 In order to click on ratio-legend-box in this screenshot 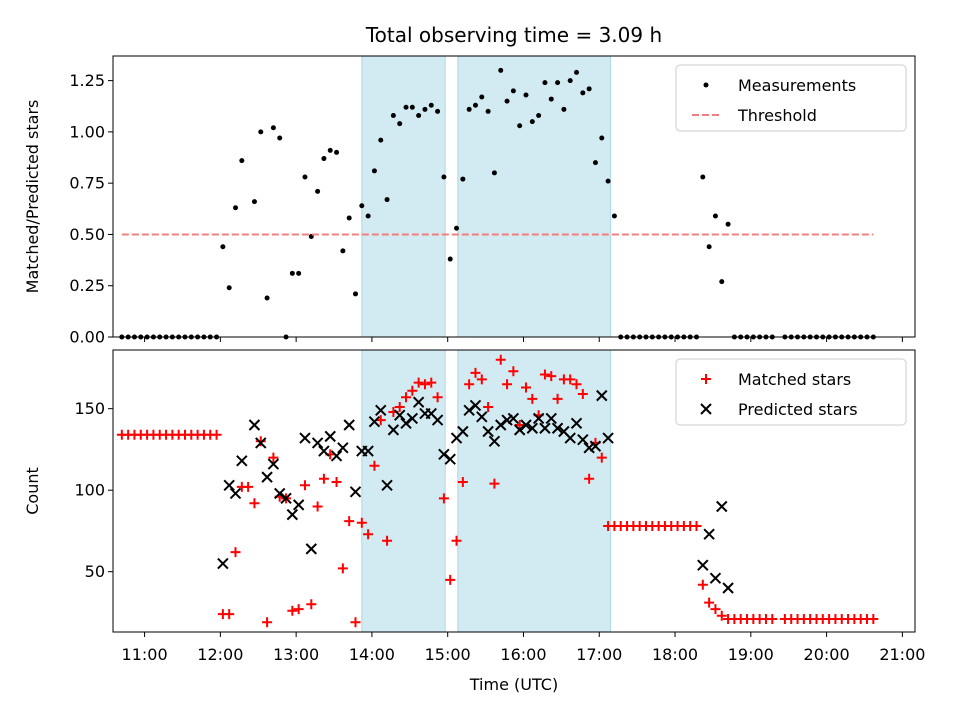, I will do `click(791, 98)`.